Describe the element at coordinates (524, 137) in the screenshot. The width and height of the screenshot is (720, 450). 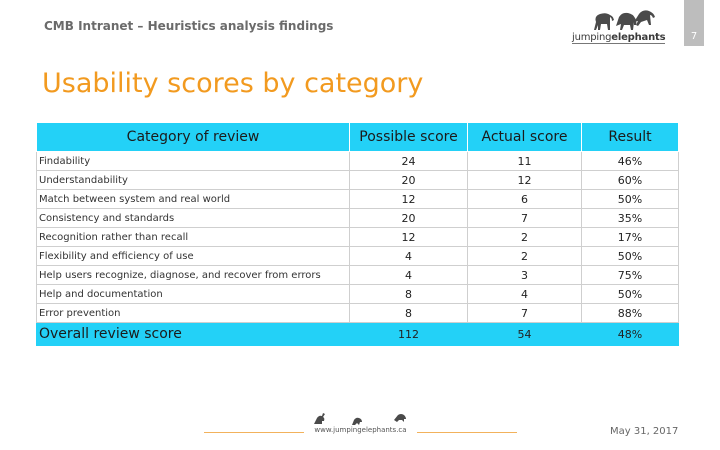
I see `column-header-actual: Actual score` at that location.